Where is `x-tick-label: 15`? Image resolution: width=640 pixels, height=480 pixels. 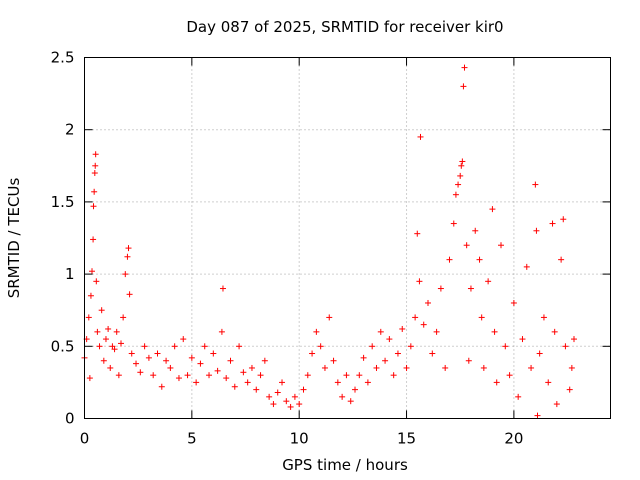 x-tick-label: 15 is located at coordinates (406, 439).